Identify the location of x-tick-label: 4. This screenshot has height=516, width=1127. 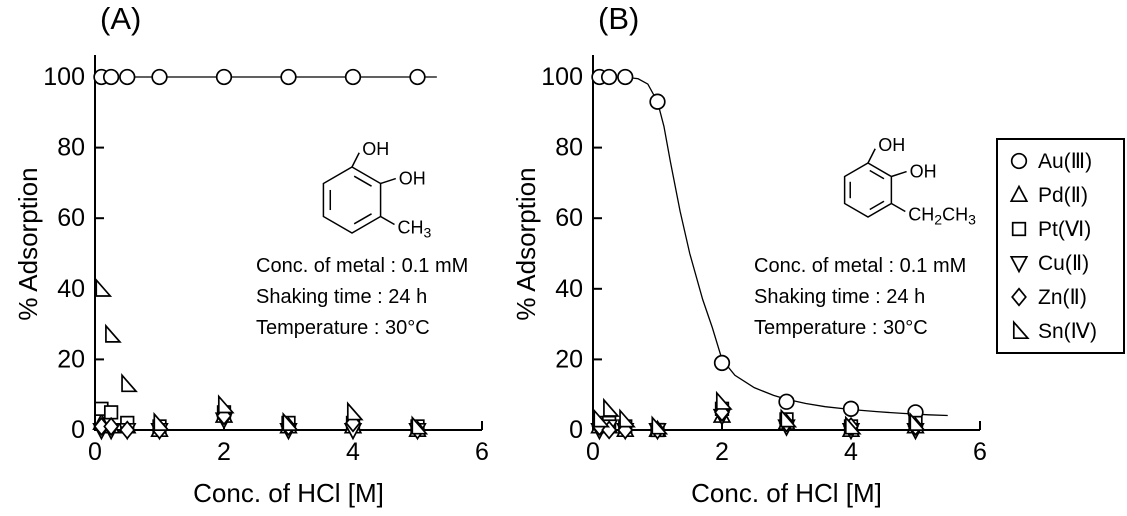
(353, 452).